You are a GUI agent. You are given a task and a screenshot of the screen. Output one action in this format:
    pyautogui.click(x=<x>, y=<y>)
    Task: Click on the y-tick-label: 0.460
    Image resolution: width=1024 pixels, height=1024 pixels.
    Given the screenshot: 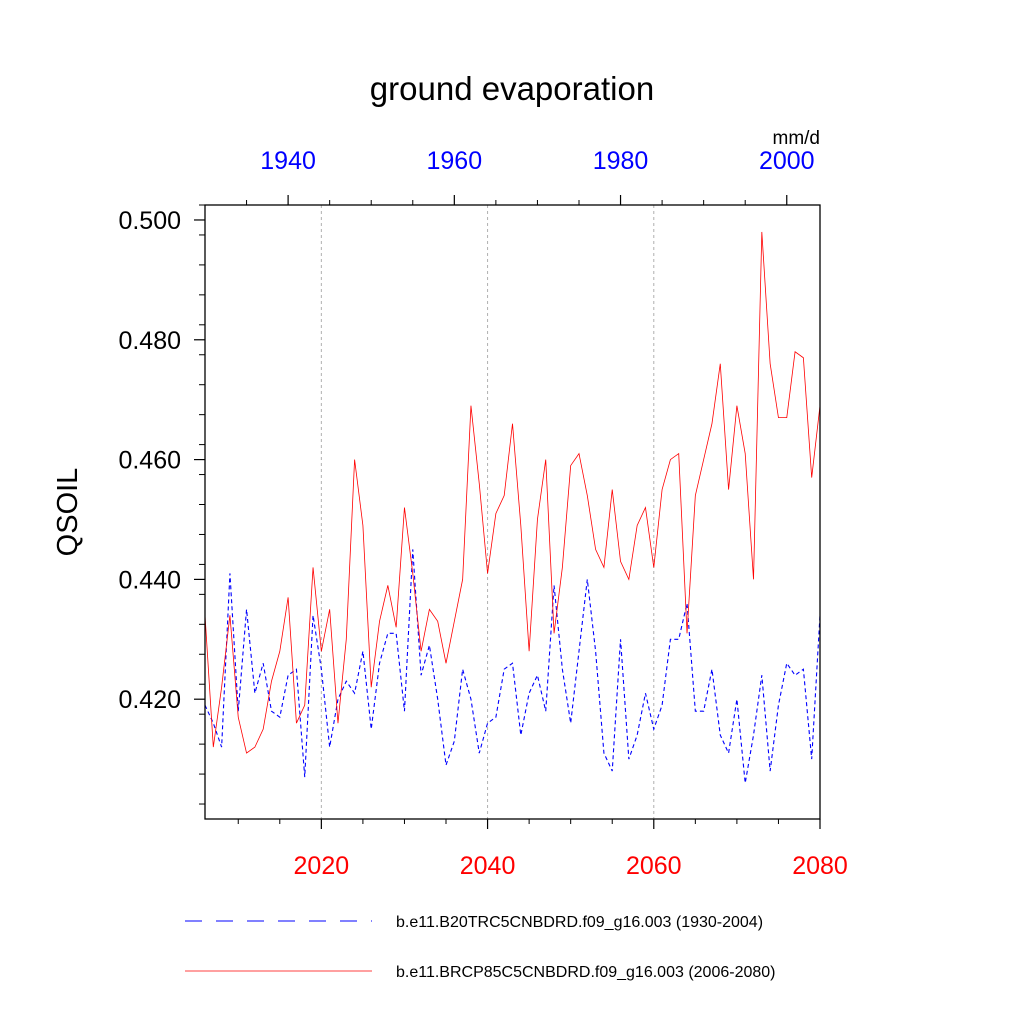 What is the action you would take?
    pyautogui.click(x=149, y=461)
    